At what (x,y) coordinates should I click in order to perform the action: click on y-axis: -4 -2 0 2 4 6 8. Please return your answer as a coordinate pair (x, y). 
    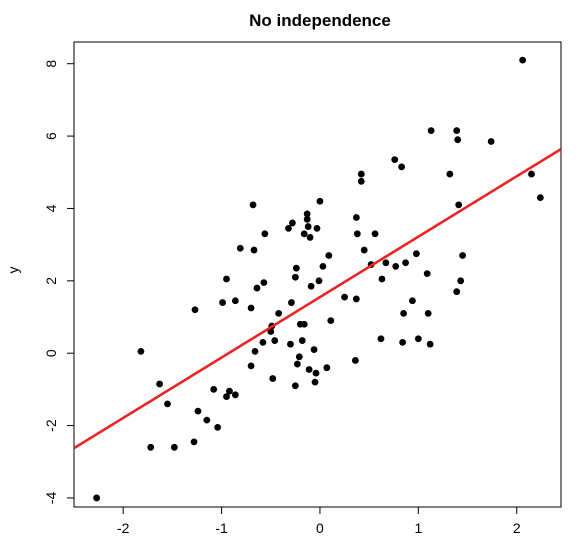
    Looking at the image, I should click on (58, 282).